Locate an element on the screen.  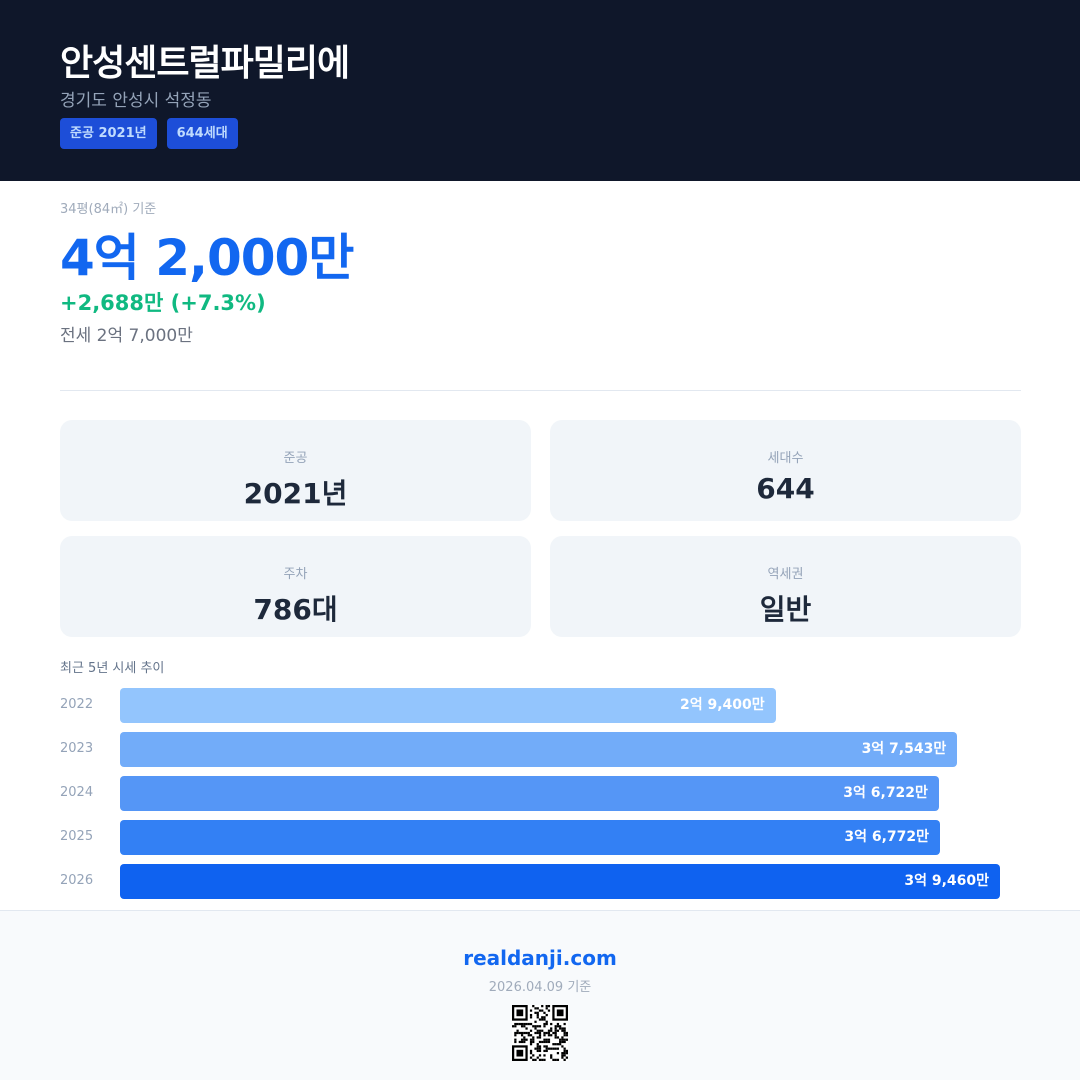
jeonse-price: 전세 2억 7,000만 is located at coordinates (126, 336).